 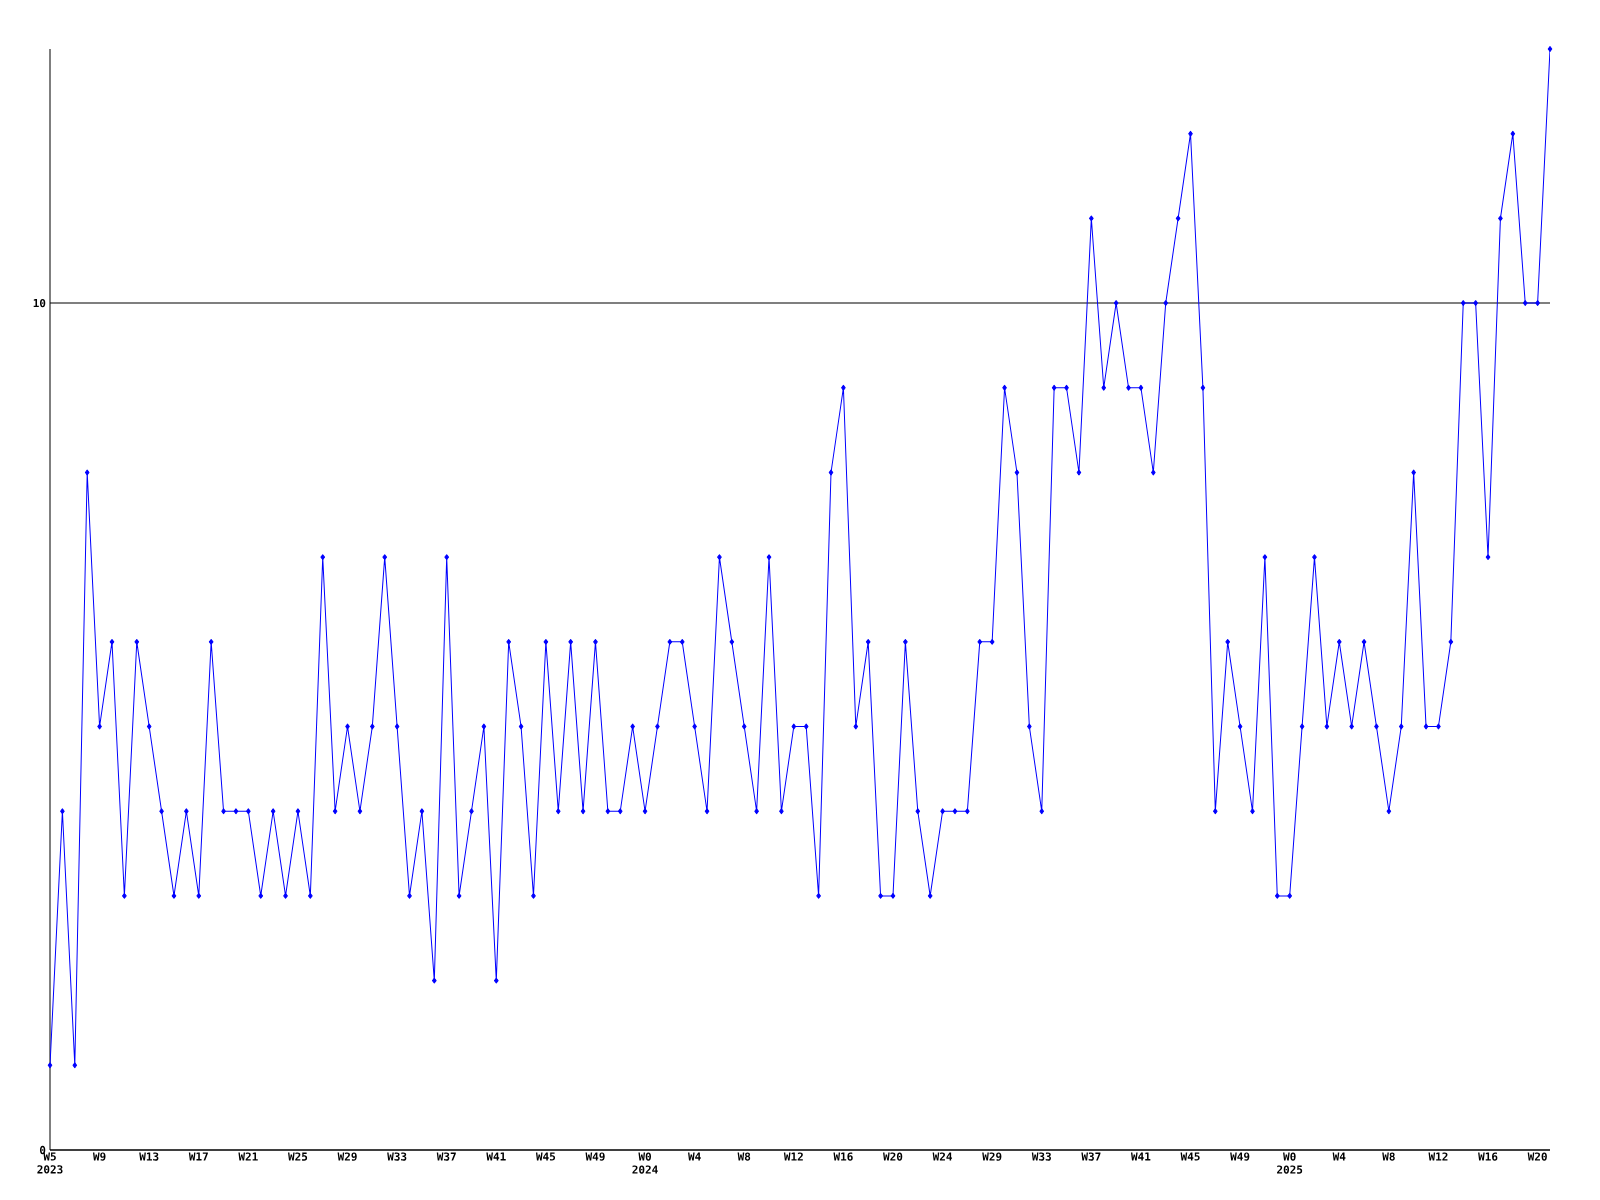 I want to click on x-tick-label: W9, so click(x=99, y=1156).